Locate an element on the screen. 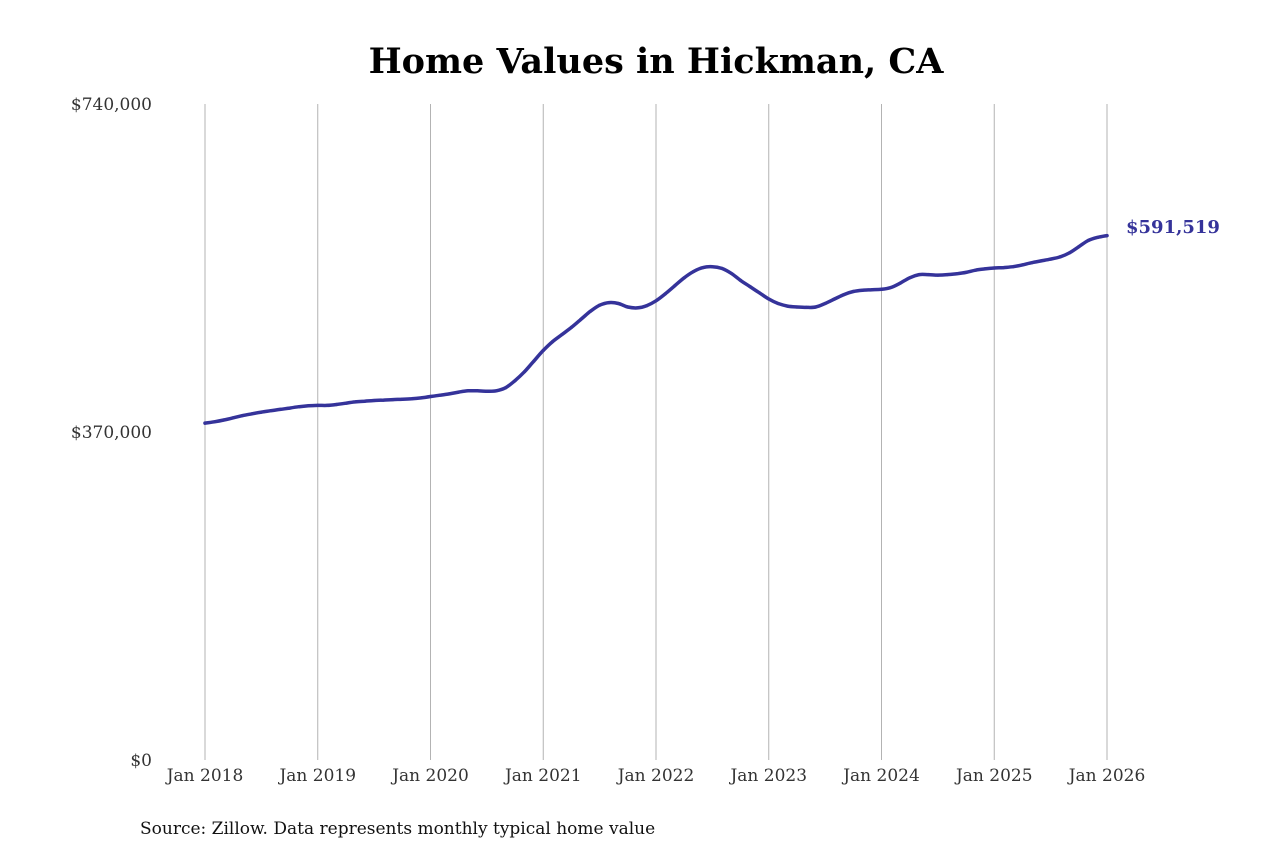 The image size is (1280, 853). chart-title: Home Values in Hickman, CA is located at coordinates (657, 61).